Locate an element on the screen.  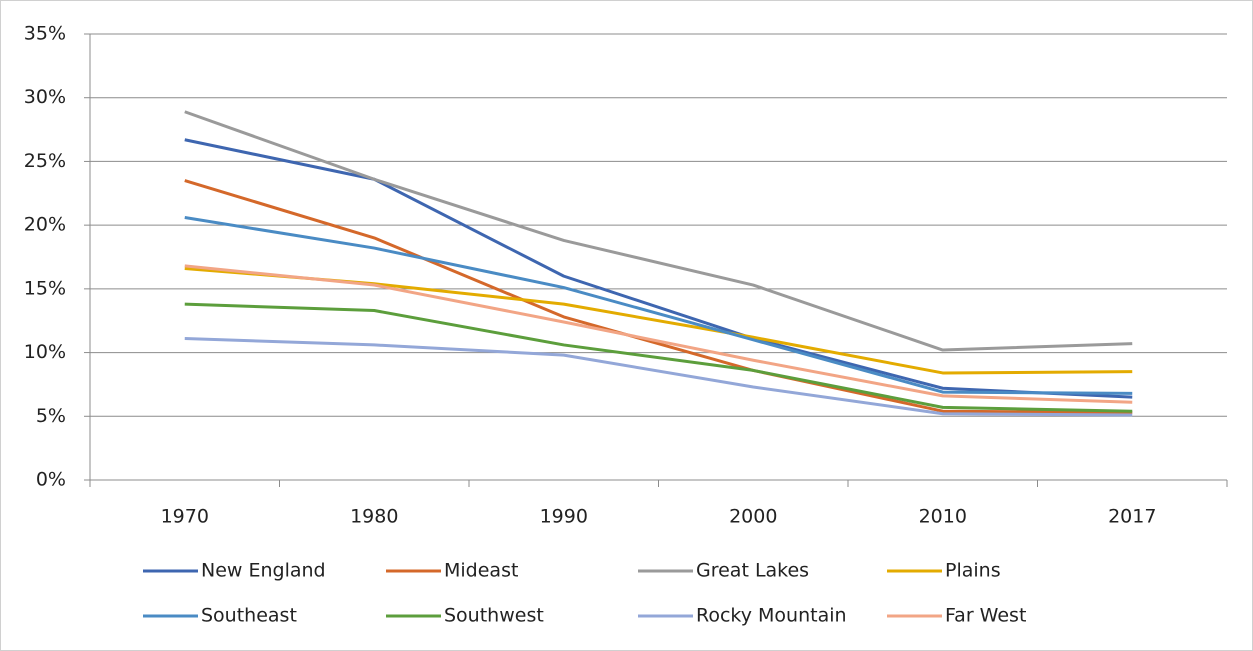
x-tick-label: 2000 is located at coordinates (753, 517).